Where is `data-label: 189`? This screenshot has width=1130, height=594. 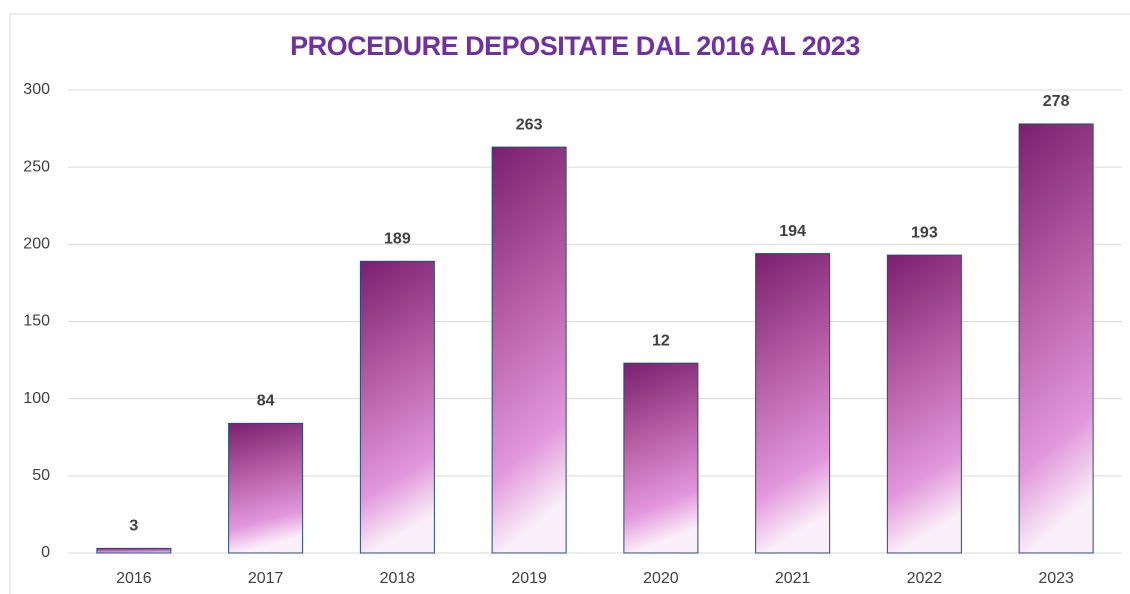 data-label: 189 is located at coordinates (397, 239).